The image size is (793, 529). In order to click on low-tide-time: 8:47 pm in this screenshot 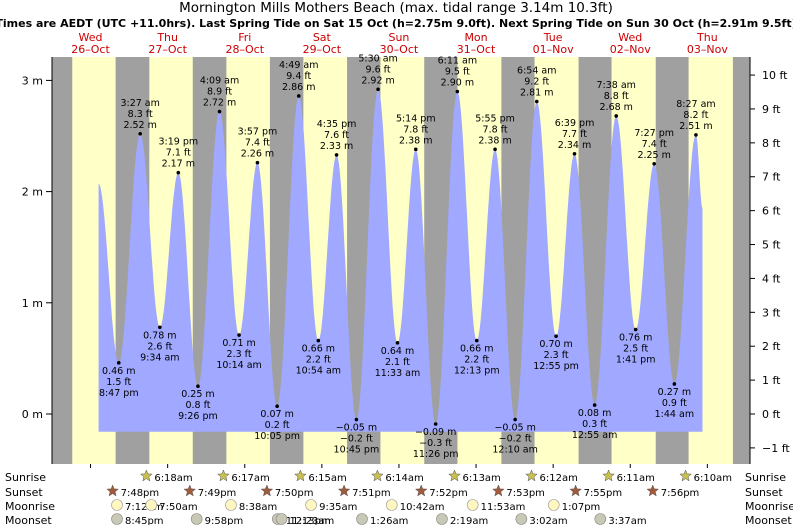, I will do `click(119, 393)`.